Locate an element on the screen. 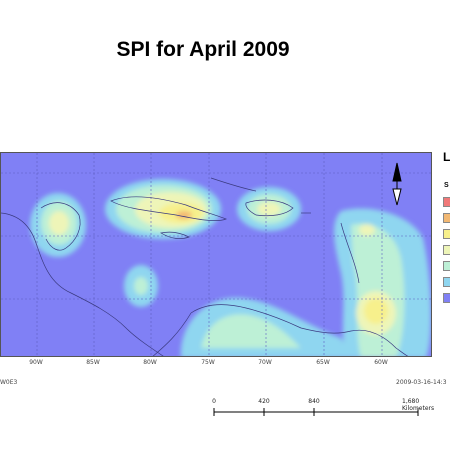 The height and width of the screenshot is (450, 450). scale-bar: 0 420 840 1,680 Kilometers is located at coordinates (331, 413).